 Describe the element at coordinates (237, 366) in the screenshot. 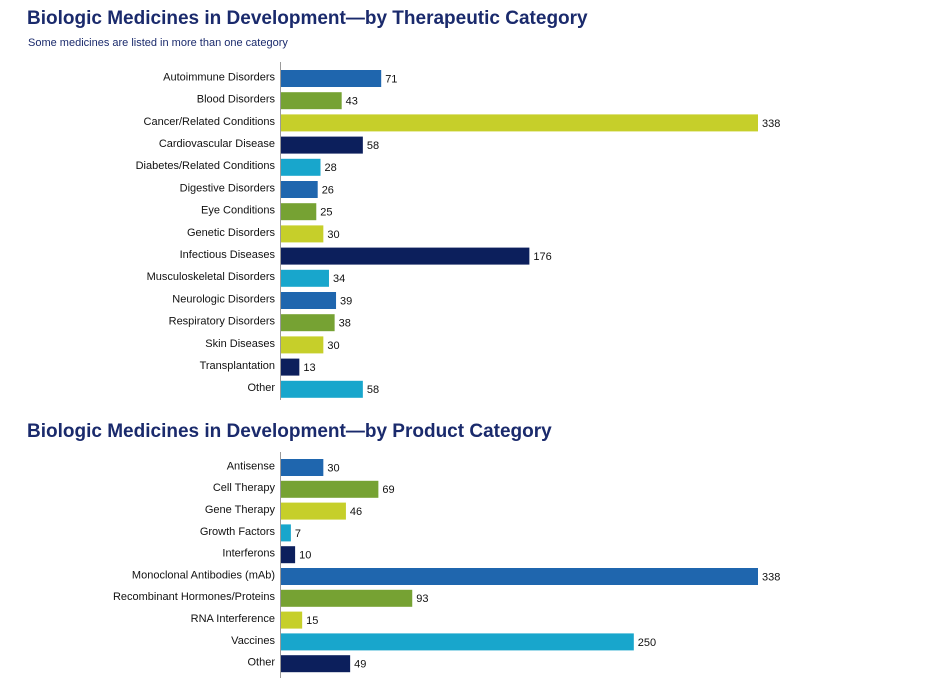

I see `therapeutic-tick-label-transplantation: Transplantation` at that location.